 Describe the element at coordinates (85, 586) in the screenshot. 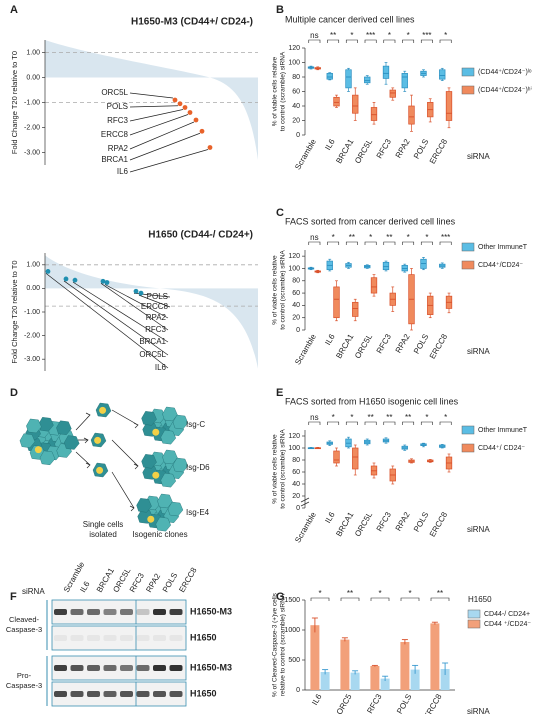

I see `lane-label: IL6` at that location.